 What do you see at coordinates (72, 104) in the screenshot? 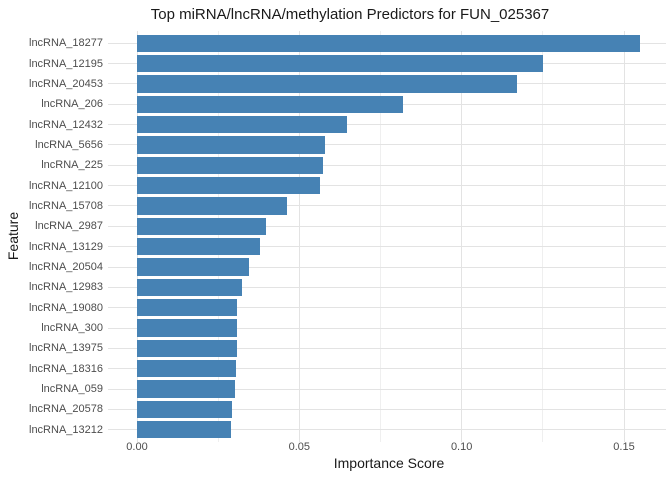
I see `y-tick-label: lncRNA_206` at bounding box center [72, 104].